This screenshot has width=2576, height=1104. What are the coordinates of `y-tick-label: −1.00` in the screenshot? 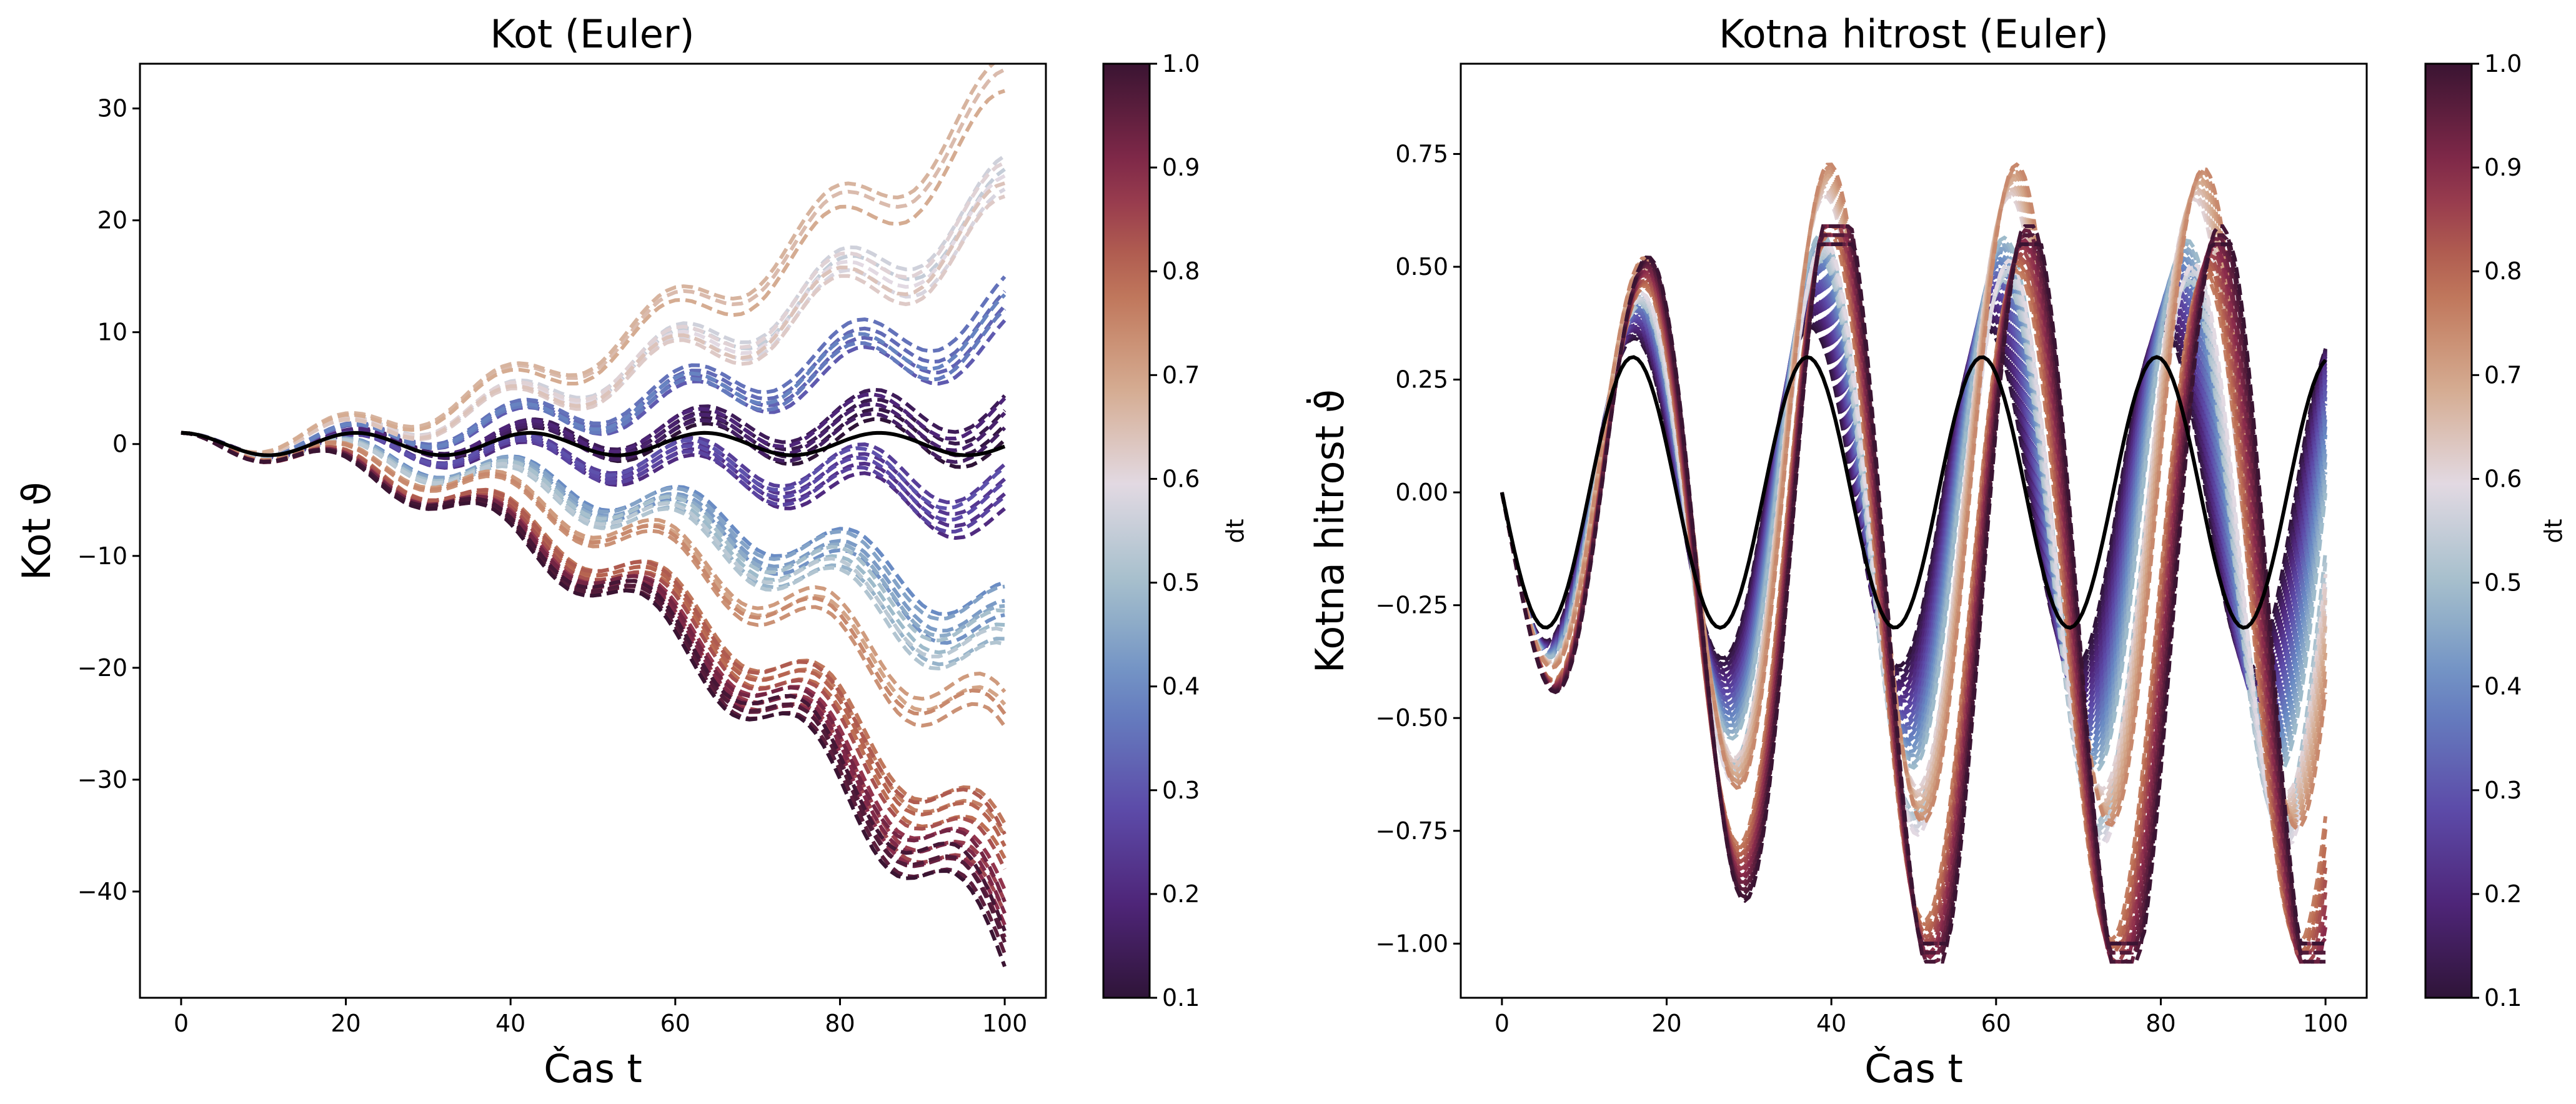 It's located at (1412, 943).